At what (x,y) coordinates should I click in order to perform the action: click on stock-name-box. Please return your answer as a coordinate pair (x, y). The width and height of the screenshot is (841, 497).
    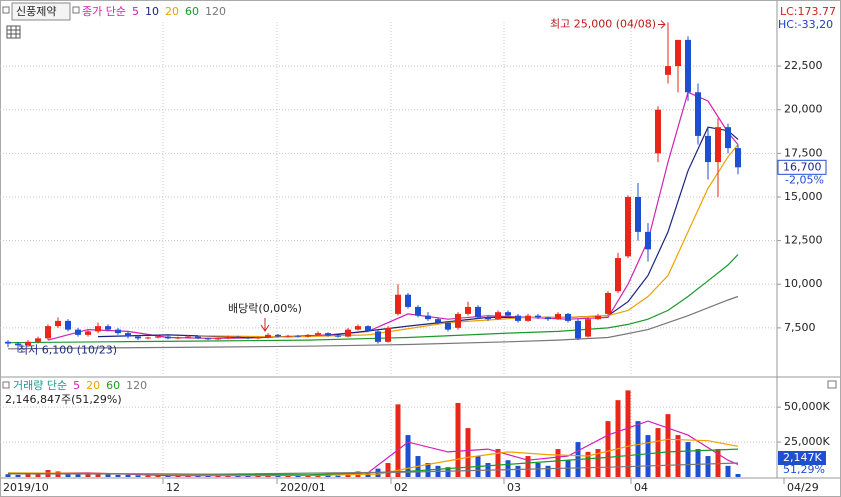
    Looking at the image, I should click on (41, 11).